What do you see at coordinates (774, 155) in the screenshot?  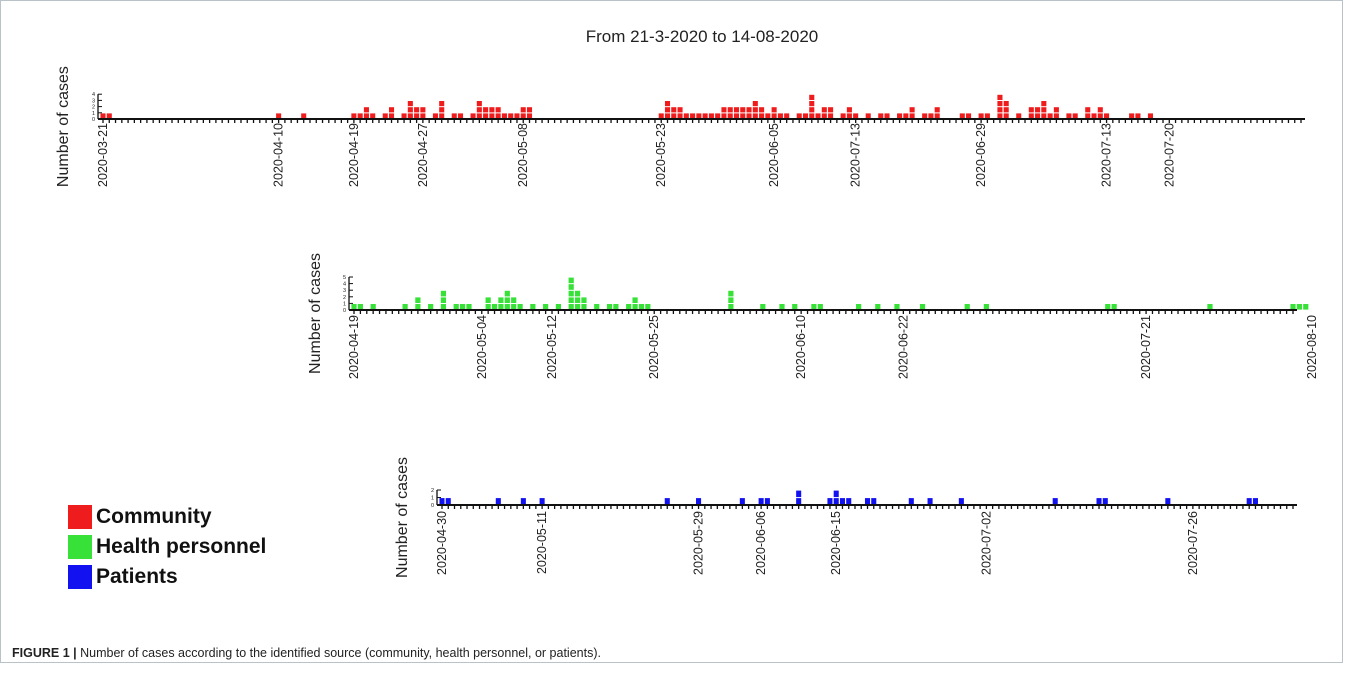 I see `x-tick-label: 2020-06-05` at bounding box center [774, 155].